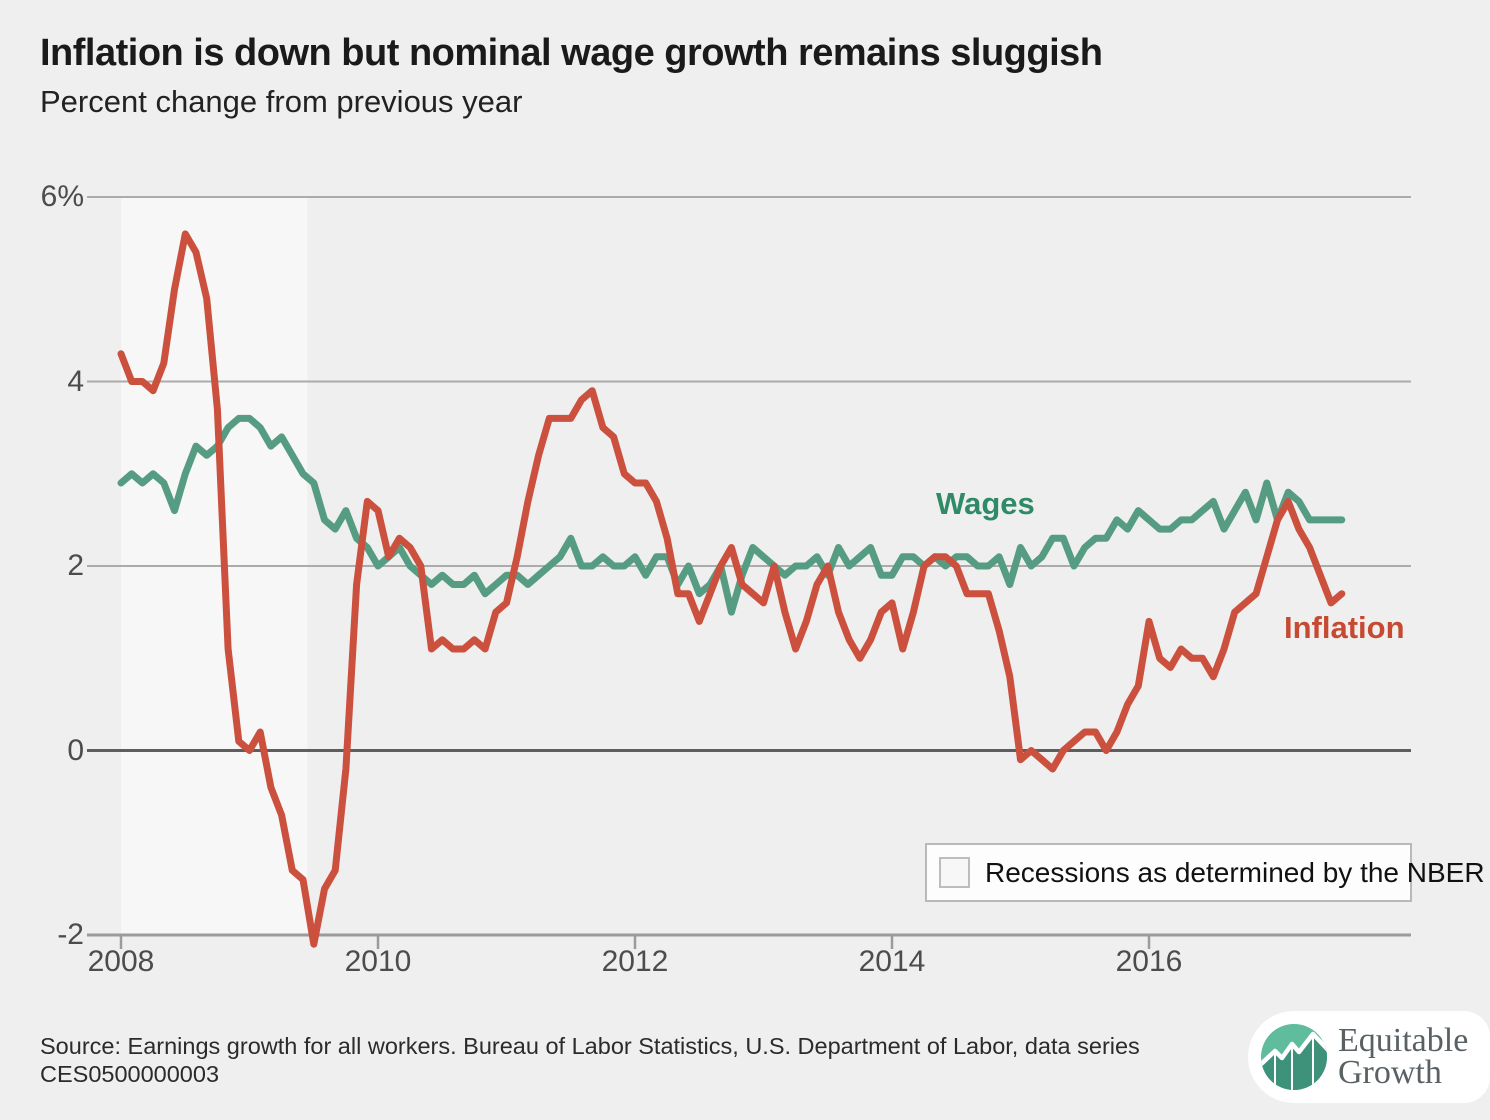  I want to click on y-tick-label: 4, so click(75, 381).